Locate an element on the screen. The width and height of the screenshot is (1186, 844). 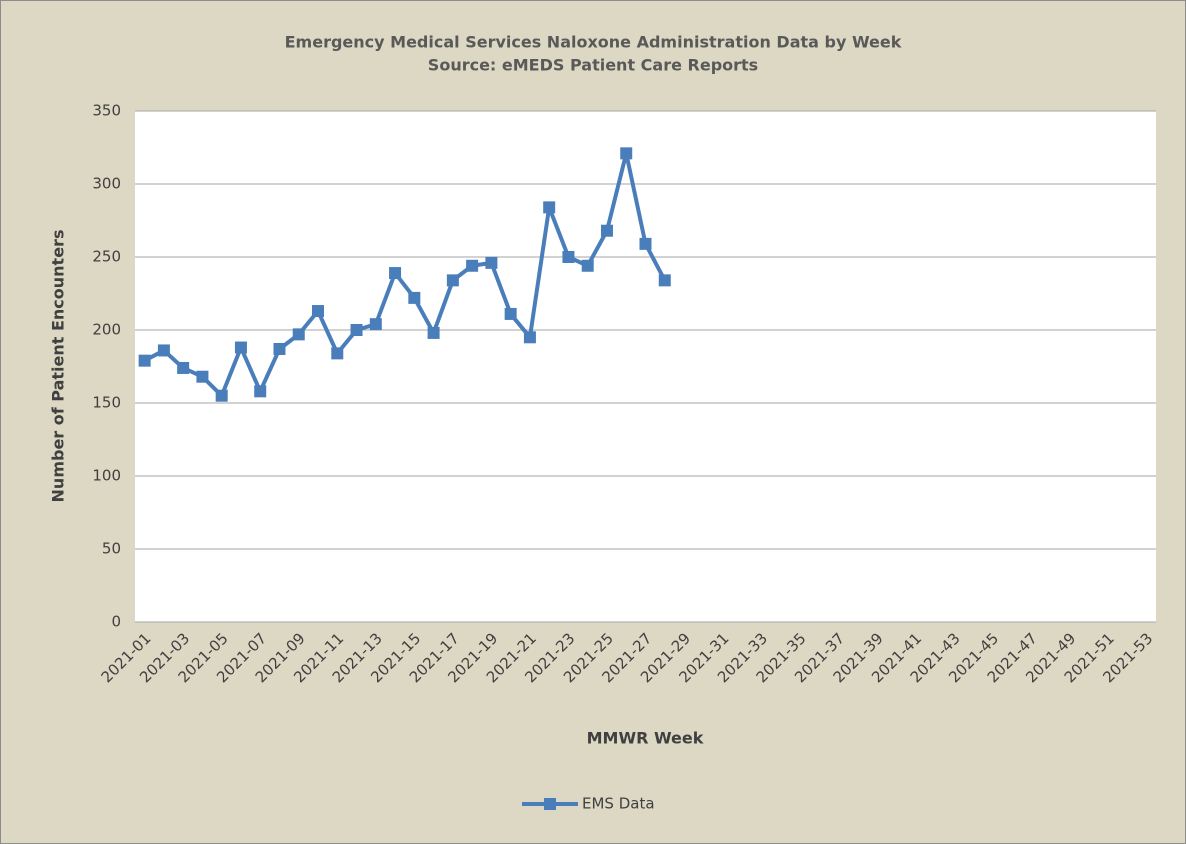
chart-subtitle: Source: eMEDS Patient Care Reports is located at coordinates (593, 65).